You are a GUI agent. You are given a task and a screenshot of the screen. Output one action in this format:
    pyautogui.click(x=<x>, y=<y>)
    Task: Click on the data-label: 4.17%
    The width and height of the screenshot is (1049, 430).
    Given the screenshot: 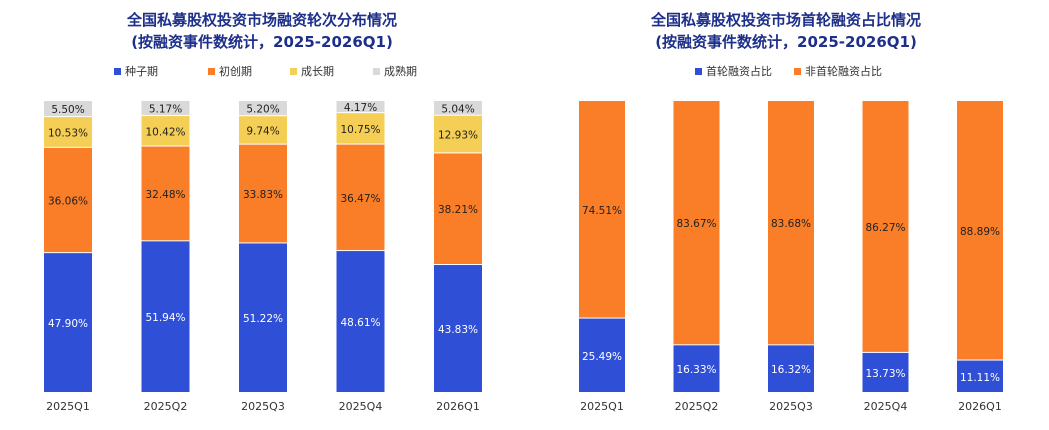 What is the action you would take?
    pyautogui.click(x=360, y=108)
    